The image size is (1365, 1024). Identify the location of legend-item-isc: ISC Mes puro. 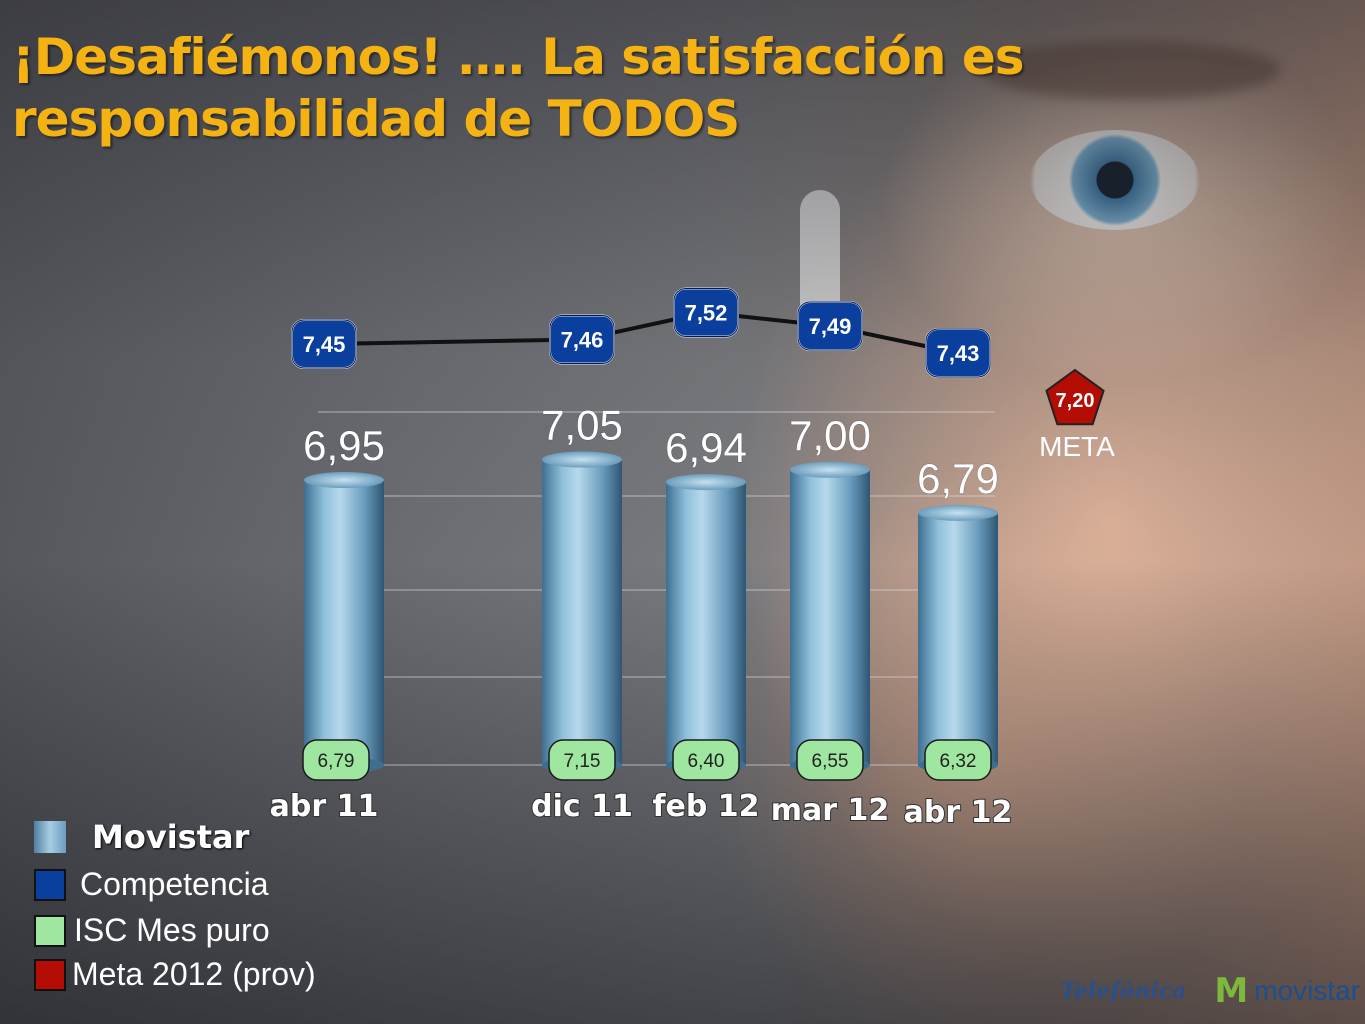
(152, 930).